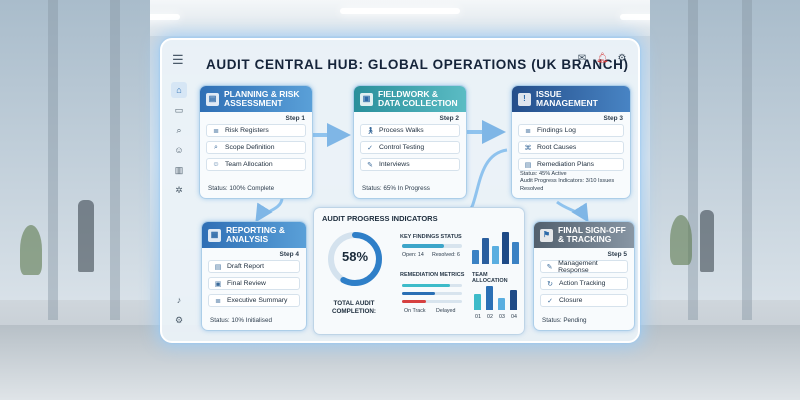 The height and width of the screenshot is (400, 800). What do you see at coordinates (490, 317) in the screenshot?
I see `team-label: 02` at bounding box center [490, 317].